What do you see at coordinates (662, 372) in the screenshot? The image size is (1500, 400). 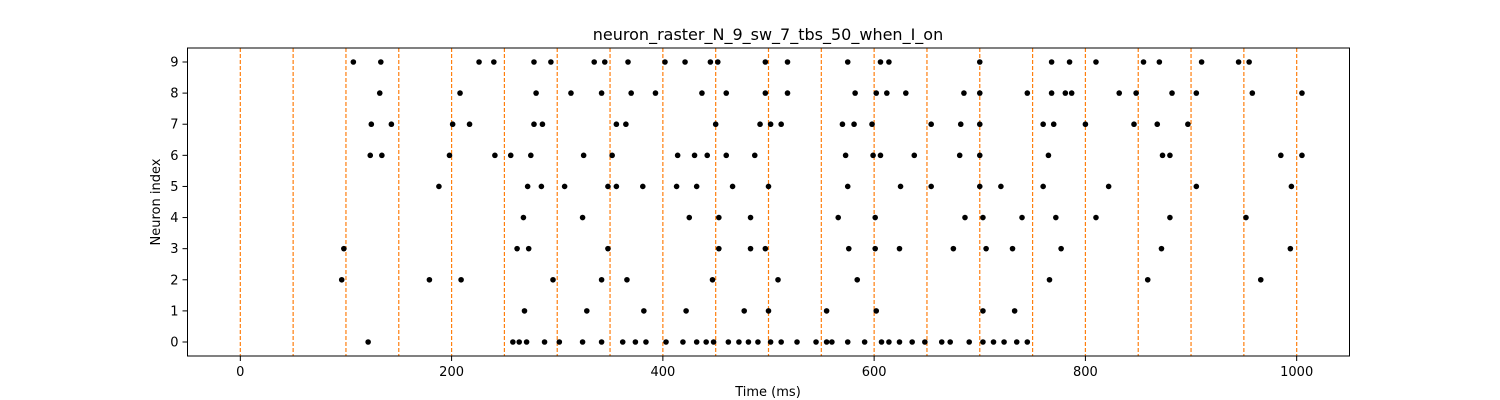 I see `x-tick-label: 400` at bounding box center [662, 372].